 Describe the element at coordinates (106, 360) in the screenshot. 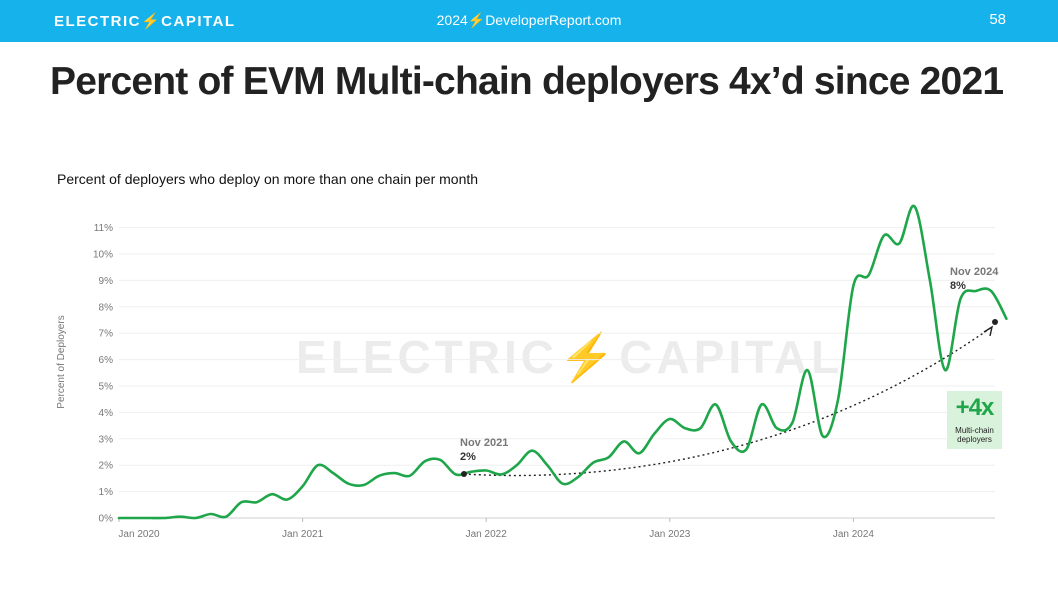

I see `y-tick-label: 6%` at that location.